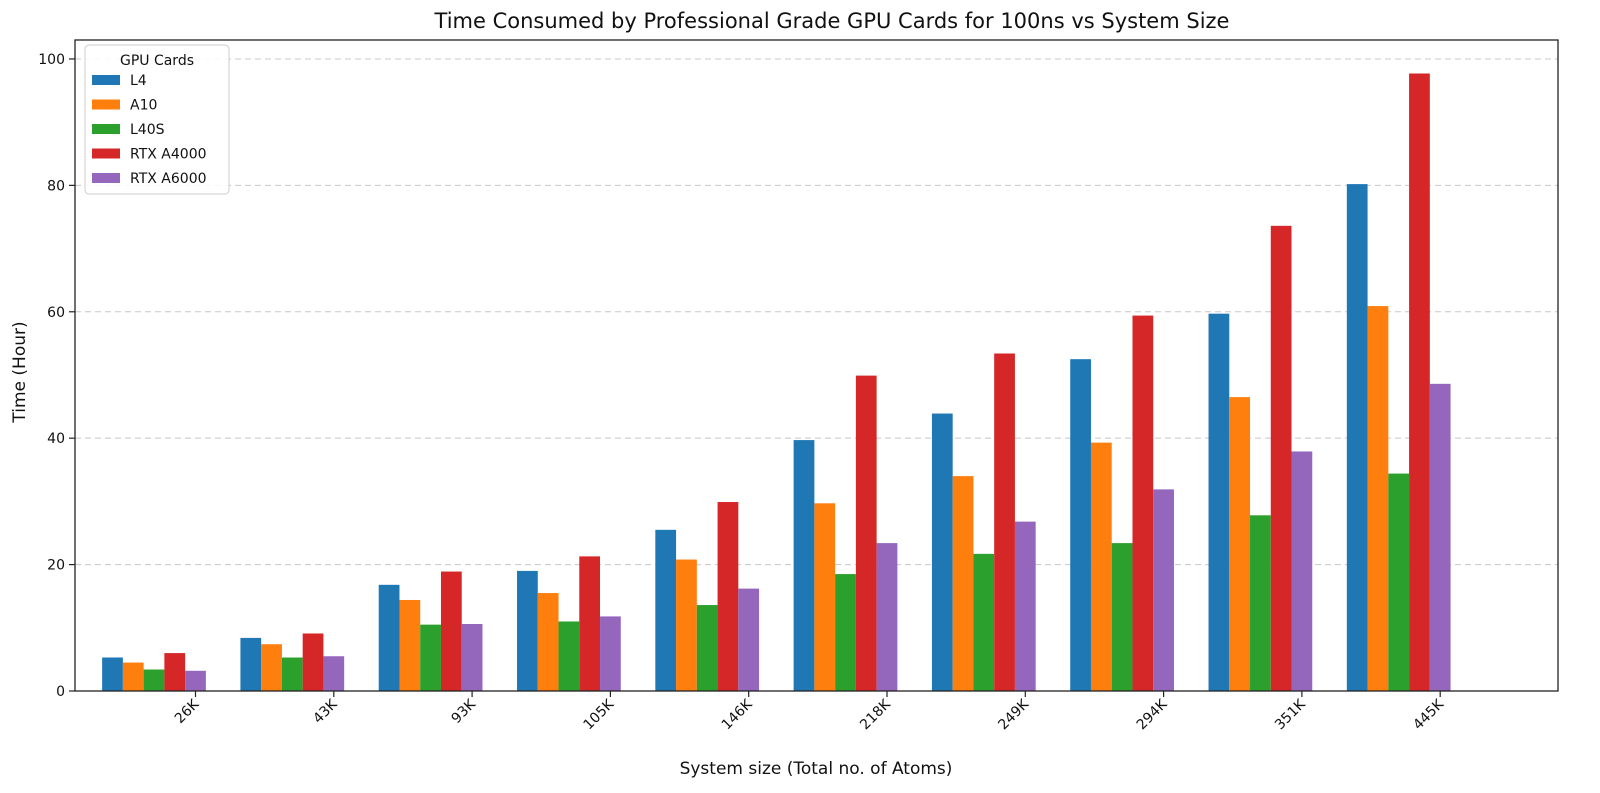  What do you see at coordinates (1004, 522) in the screenshot?
I see `bar-rtx-a4000-249k` at bounding box center [1004, 522].